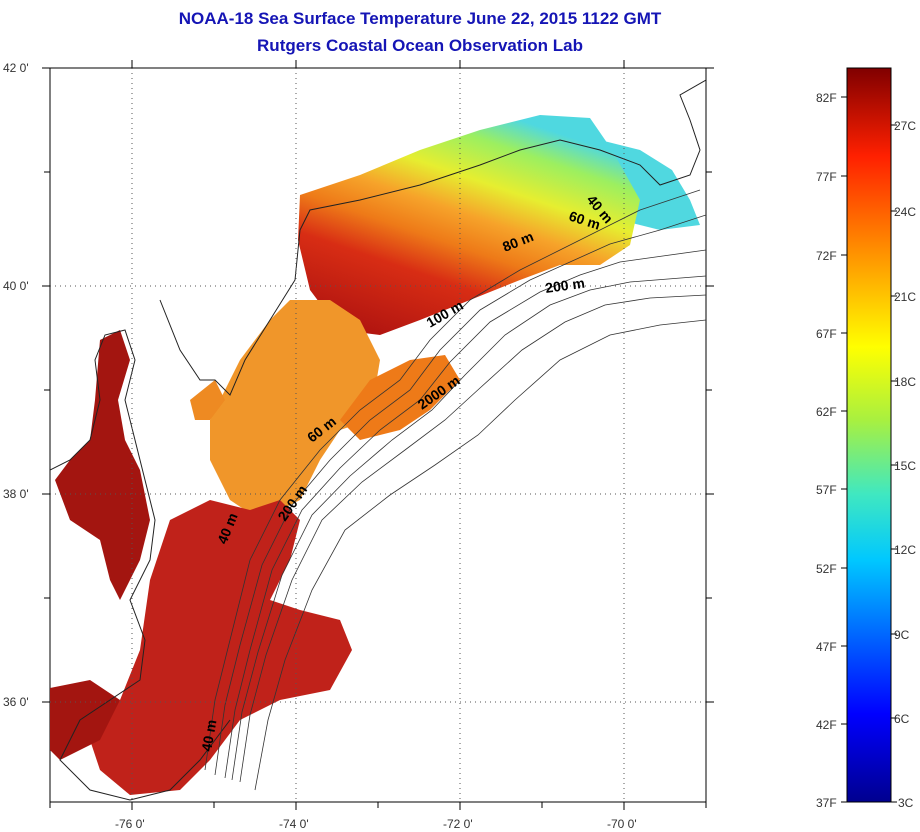 Image resolution: width=920 pixels, height=832 pixels. I want to click on colorbar-c-label: 9C, so click(902, 635).